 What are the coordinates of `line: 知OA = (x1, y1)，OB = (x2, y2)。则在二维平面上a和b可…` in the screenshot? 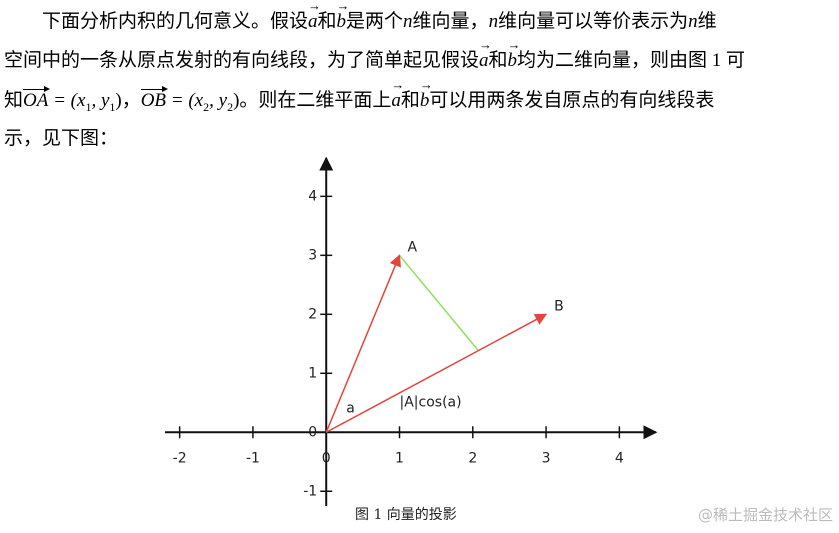 It's located at (359, 93).